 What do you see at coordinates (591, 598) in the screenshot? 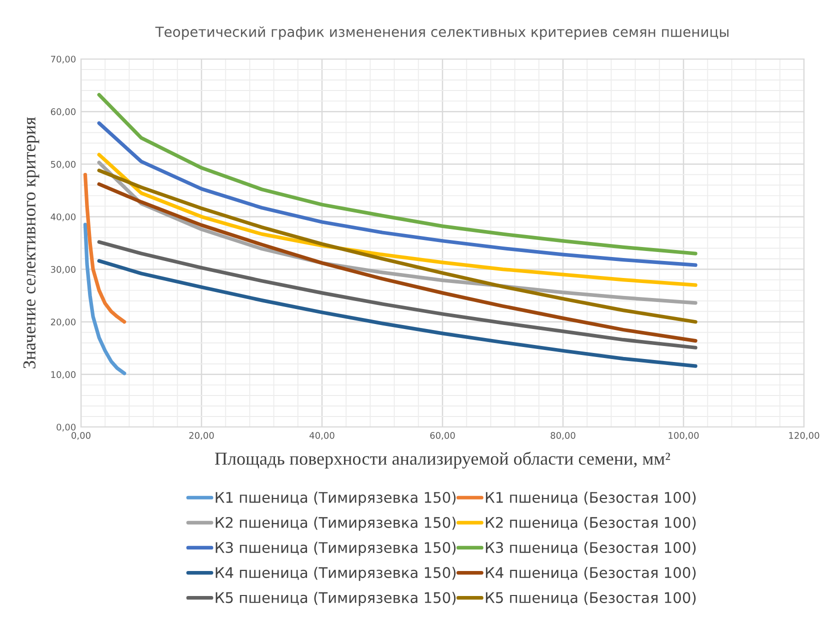
I see `legend-label: К5 пшеница (Безостая 100)` at bounding box center [591, 598].